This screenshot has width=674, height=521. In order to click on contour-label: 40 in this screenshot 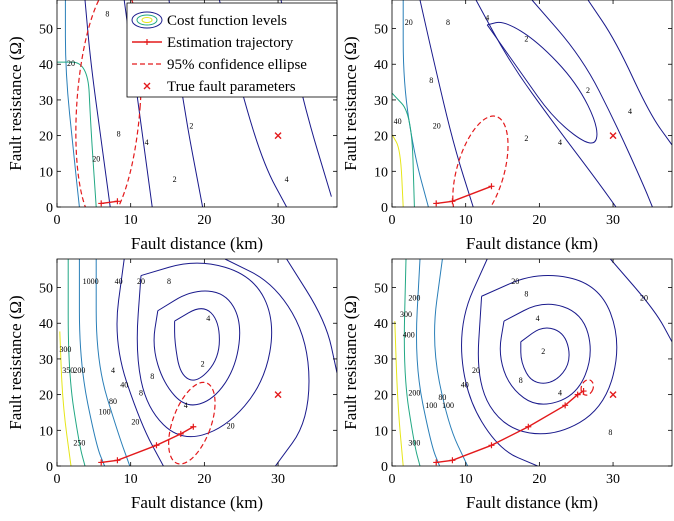, I will do `click(124, 384)`.